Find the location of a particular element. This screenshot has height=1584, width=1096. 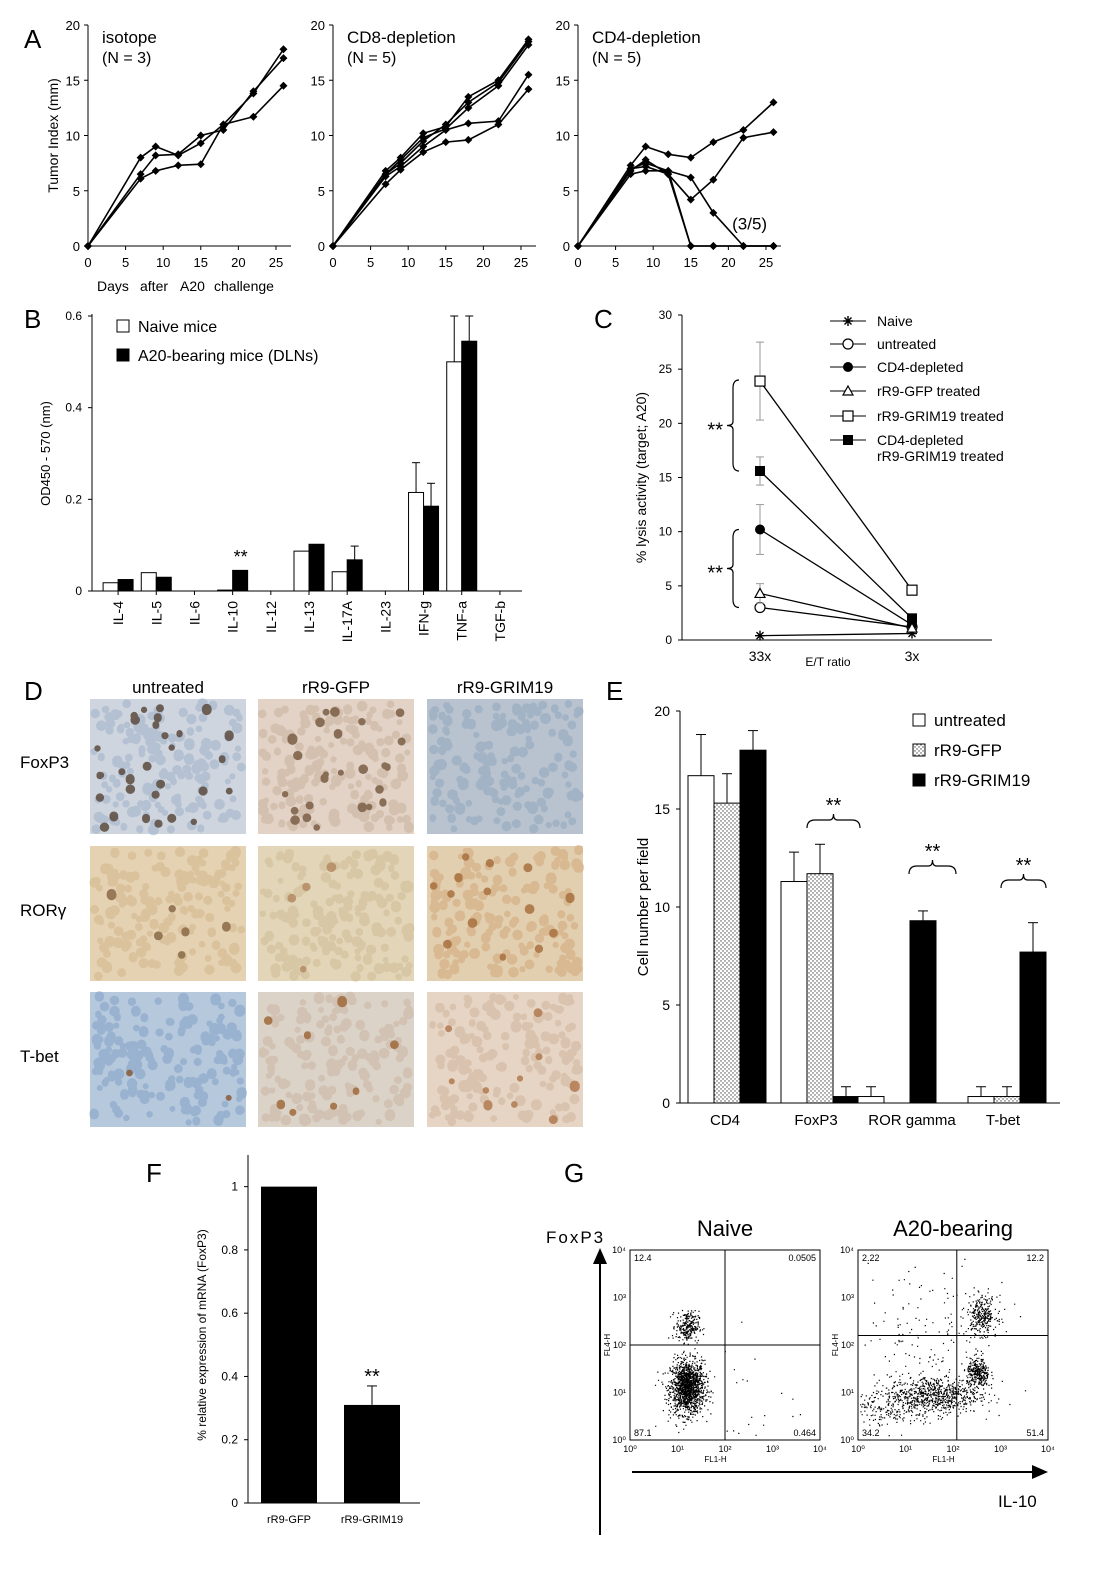

bar-rR9-GRIM19 is located at coordinates (372, 1453).